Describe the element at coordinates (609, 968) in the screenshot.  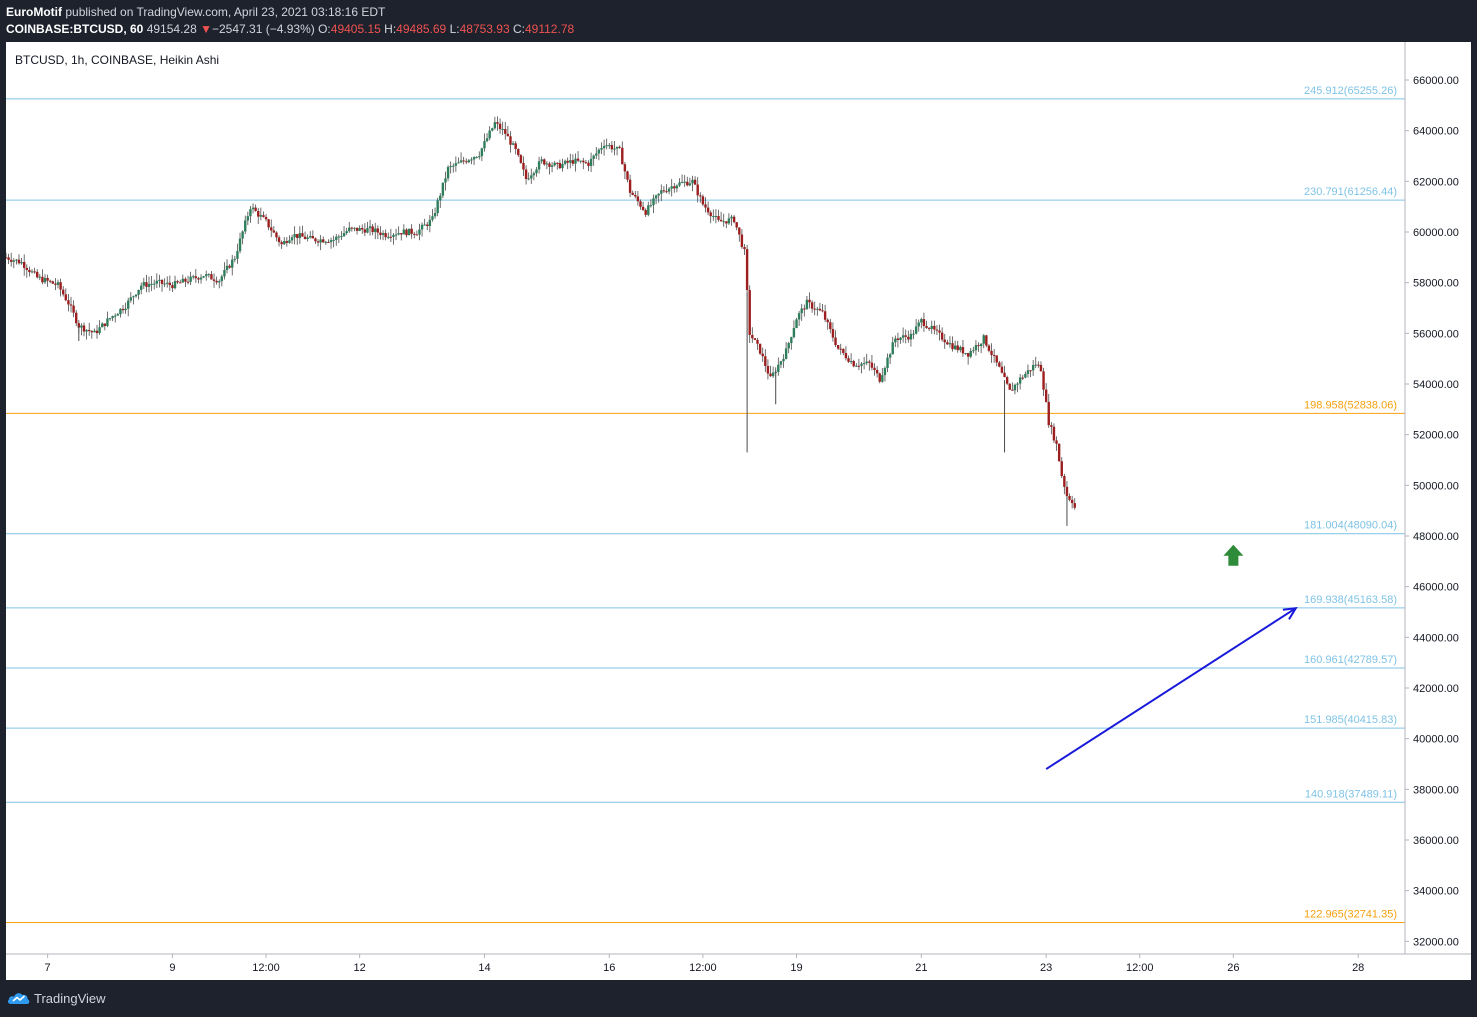
I see `time-tick-label-5: 16` at that location.